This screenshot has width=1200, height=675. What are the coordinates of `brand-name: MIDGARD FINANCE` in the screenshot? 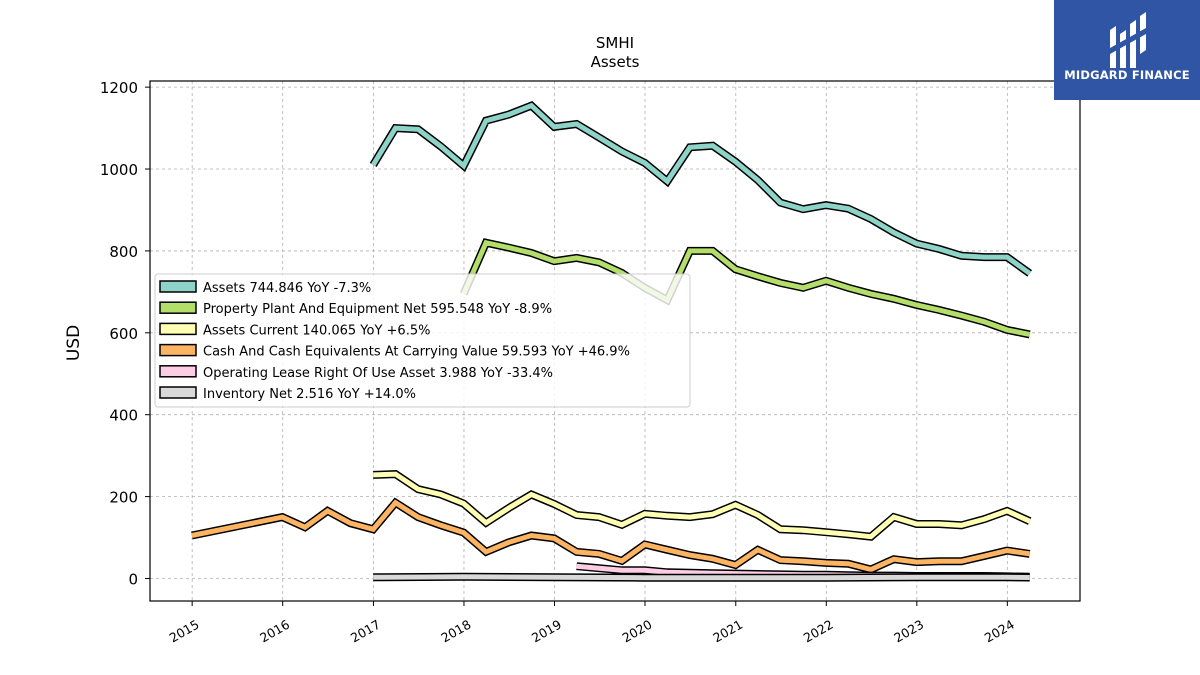 It's located at (1127, 75).